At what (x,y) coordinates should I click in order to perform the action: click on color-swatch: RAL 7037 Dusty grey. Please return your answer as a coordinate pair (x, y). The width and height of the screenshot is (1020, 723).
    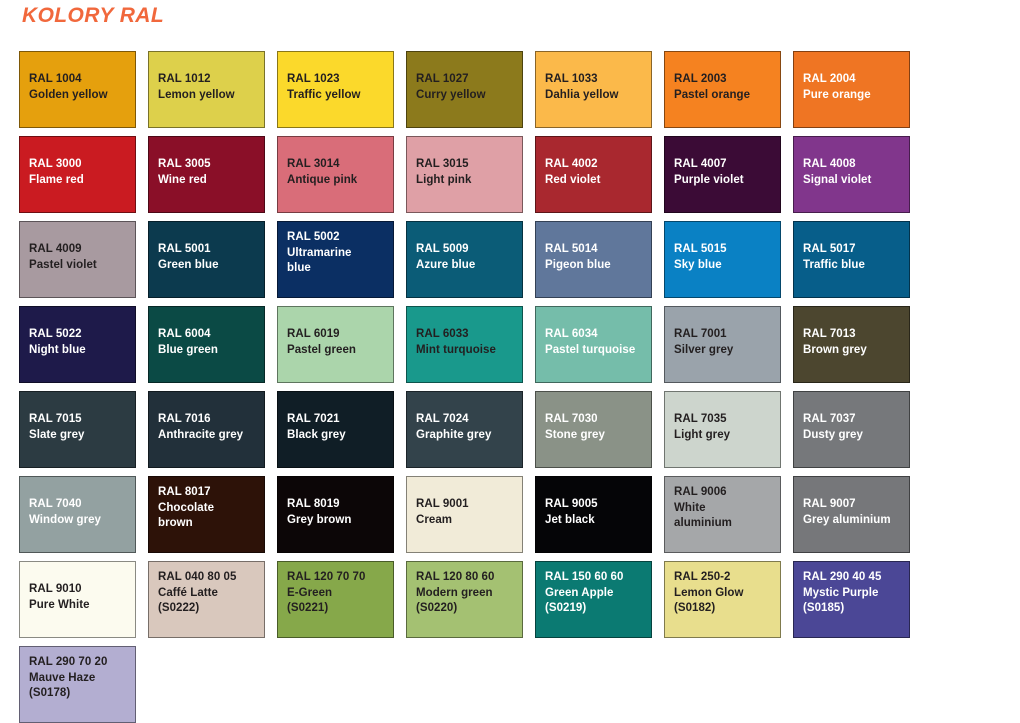
    Looking at the image, I should click on (851, 429).